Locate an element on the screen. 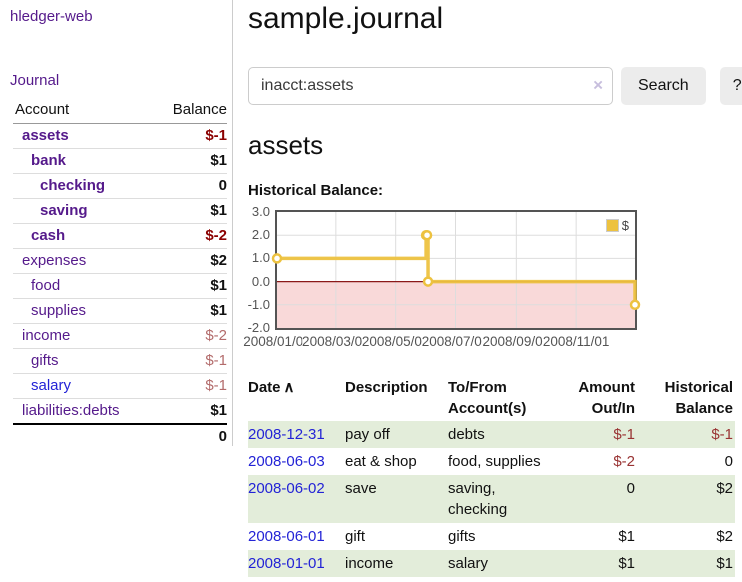  register-amount: 0 is located at coordinates (630, 488).